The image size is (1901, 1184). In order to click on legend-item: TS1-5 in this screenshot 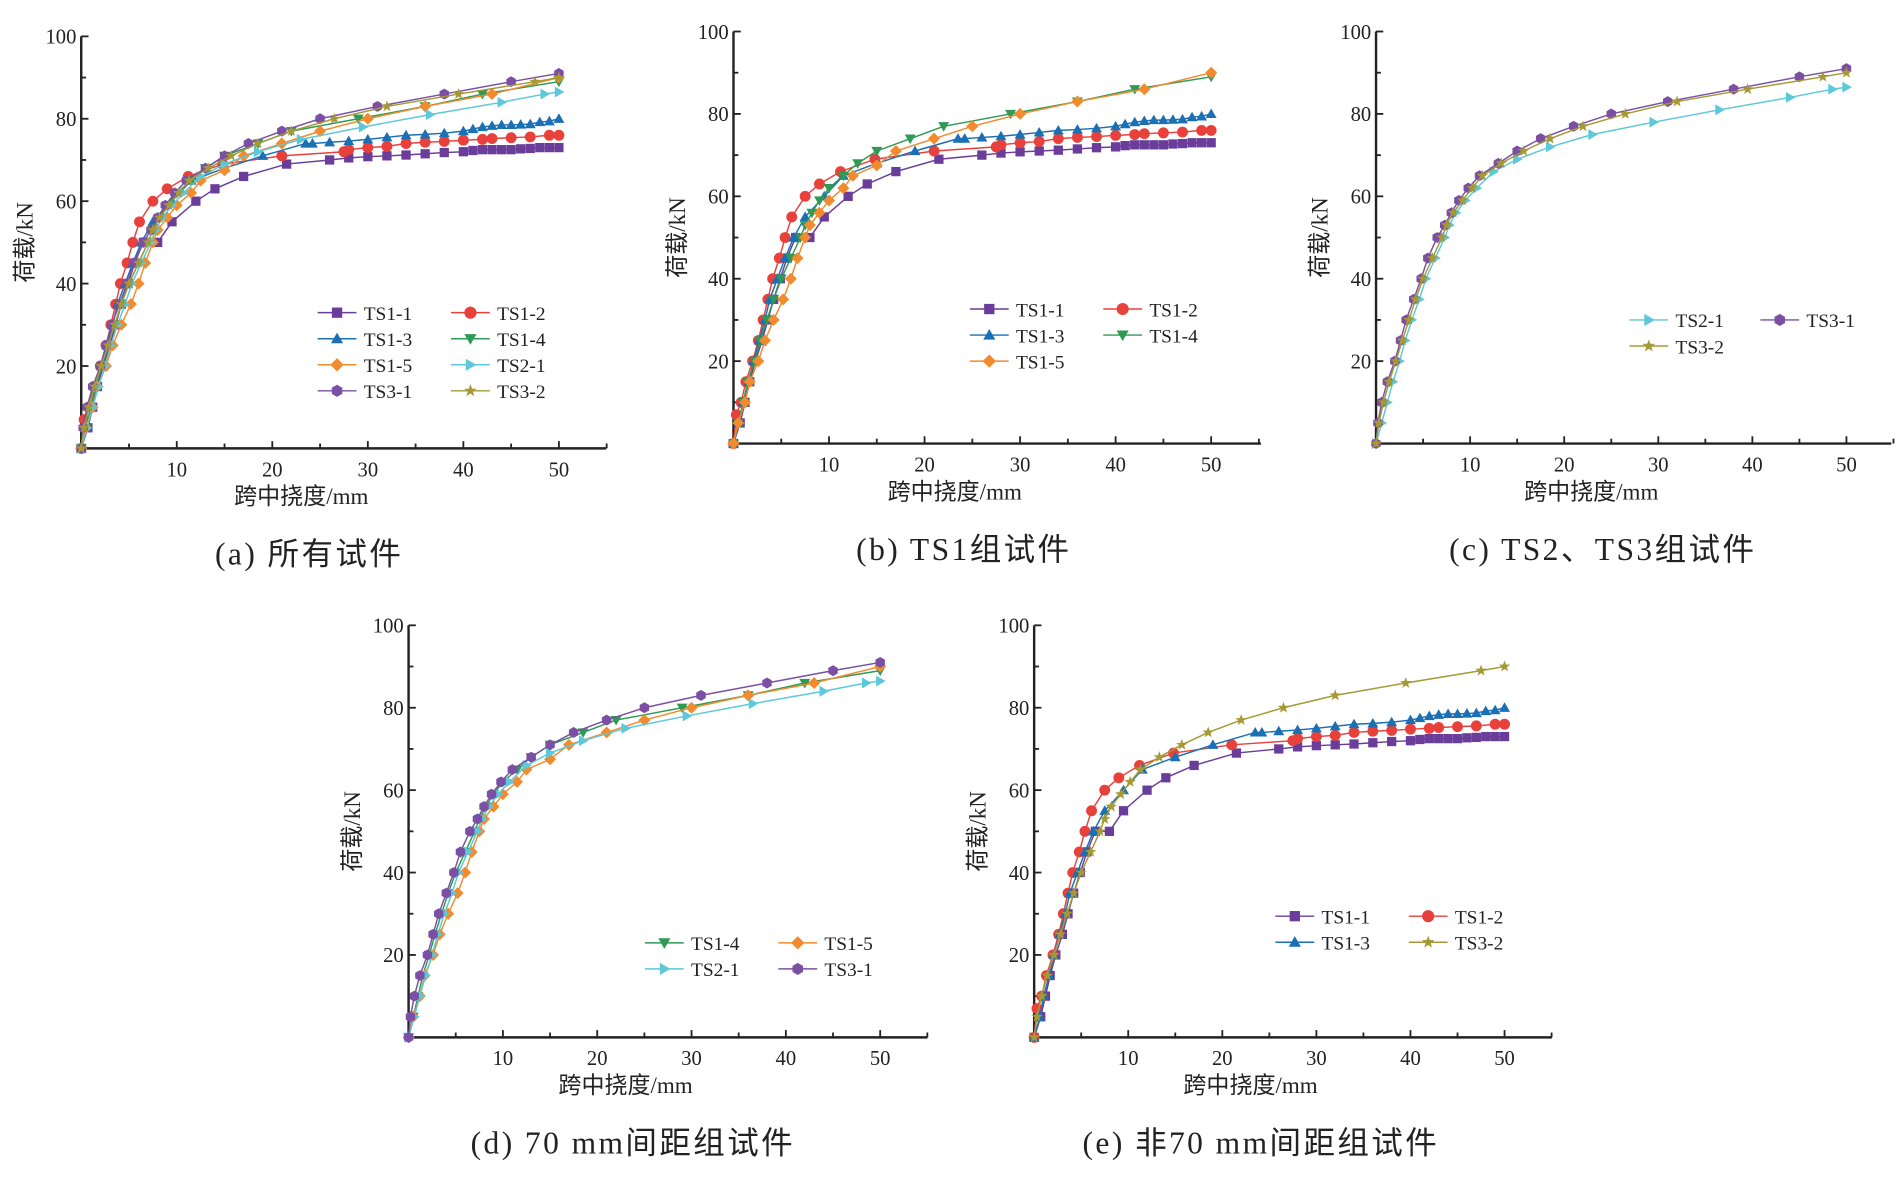, I will do `click(1016, 362)`.